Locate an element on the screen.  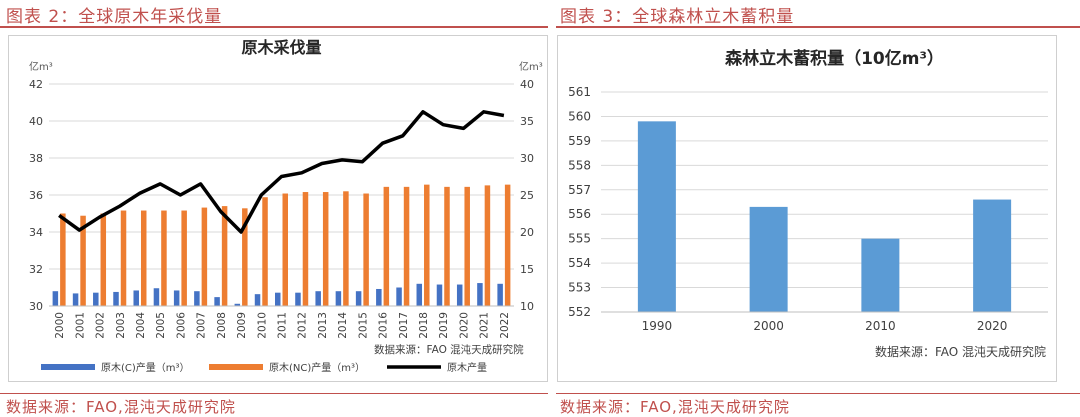
y-tick-label-left: 30 is located at coordinates (36, 306).